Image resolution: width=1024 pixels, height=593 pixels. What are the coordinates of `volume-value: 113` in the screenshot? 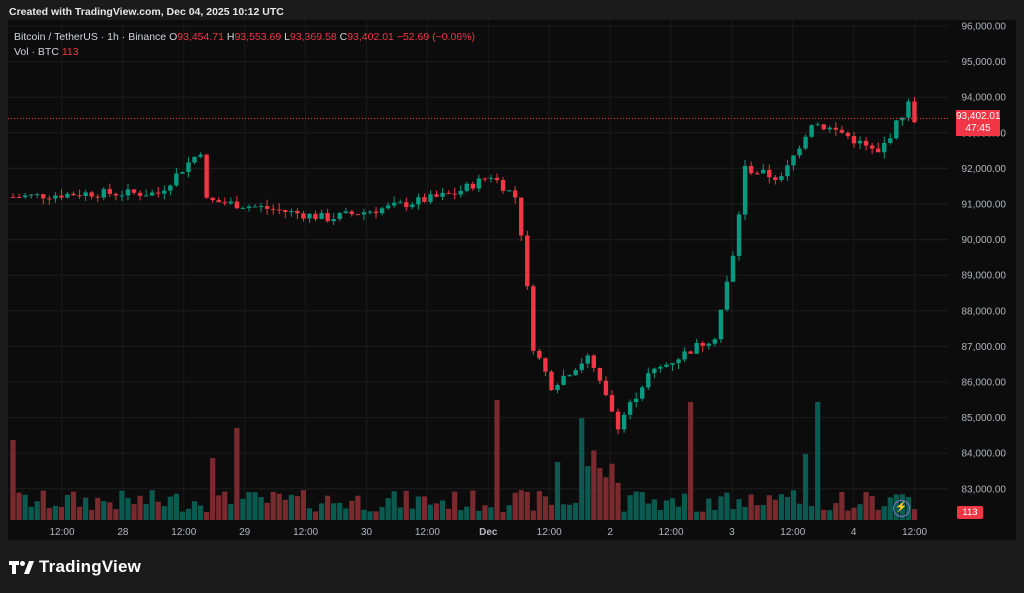 It's located at (70, 52).